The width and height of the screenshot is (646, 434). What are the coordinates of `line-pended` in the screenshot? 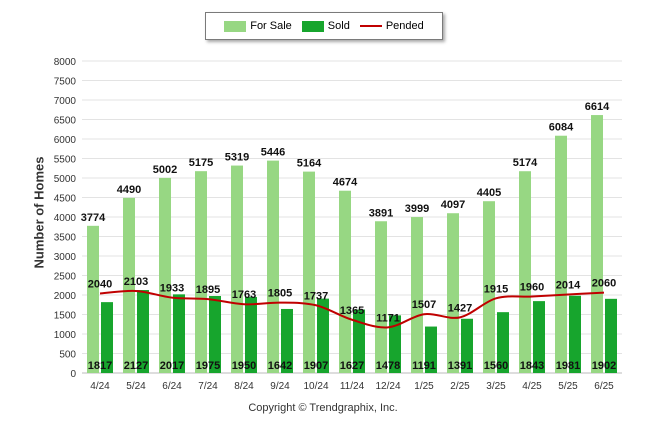 It's located at (352, 309).